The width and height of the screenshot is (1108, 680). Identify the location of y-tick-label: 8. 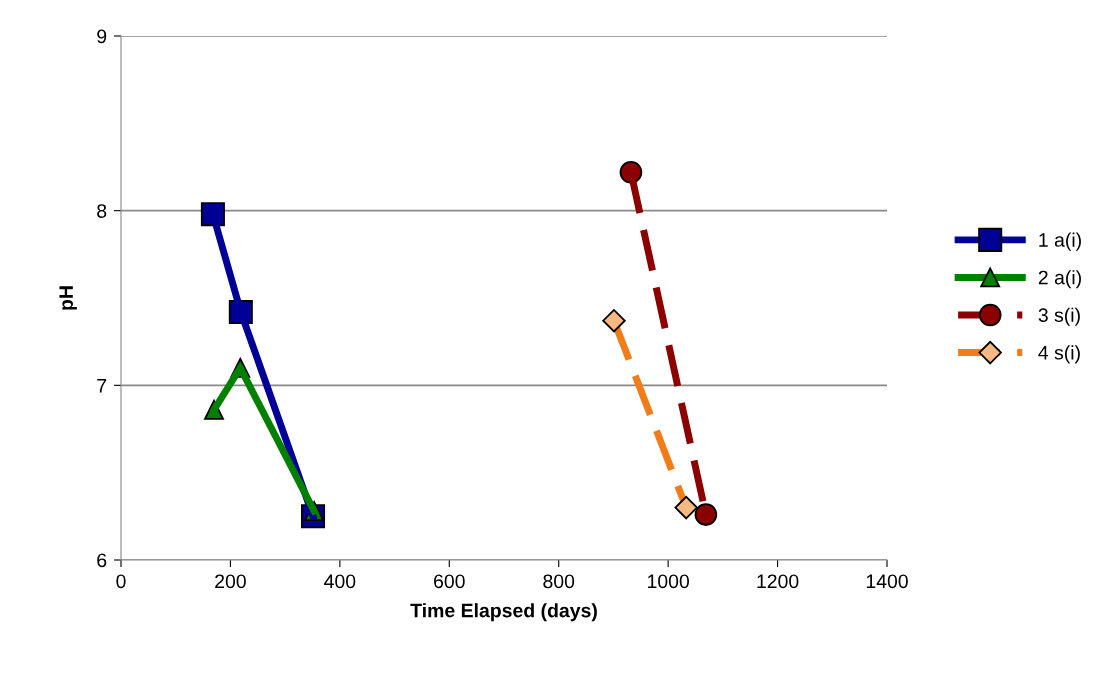
(102, 211).